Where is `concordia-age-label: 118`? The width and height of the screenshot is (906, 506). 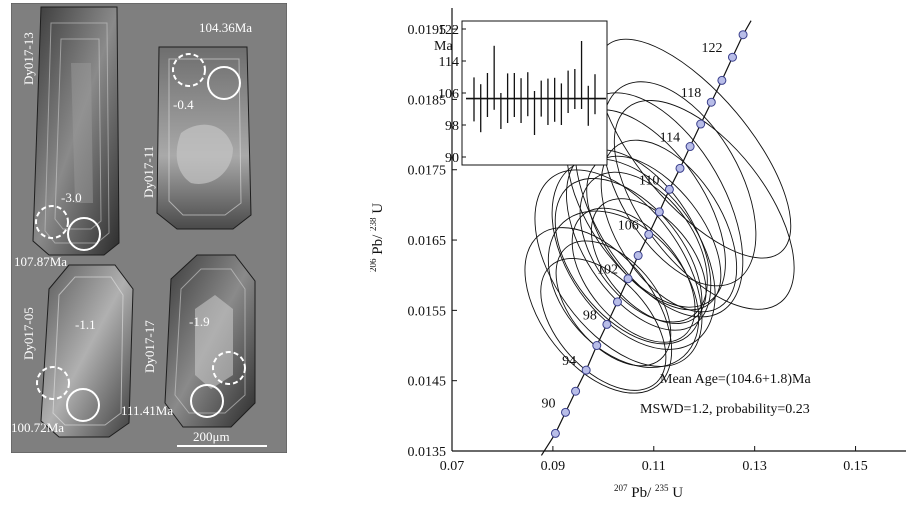
concordia-age-label: 118 is located at coordinates (691, 93).